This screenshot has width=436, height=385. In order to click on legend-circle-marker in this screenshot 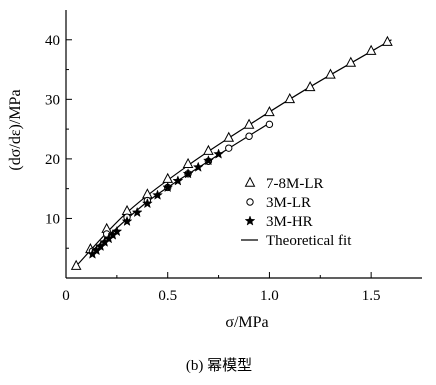, I will do `click(250, 202)`.